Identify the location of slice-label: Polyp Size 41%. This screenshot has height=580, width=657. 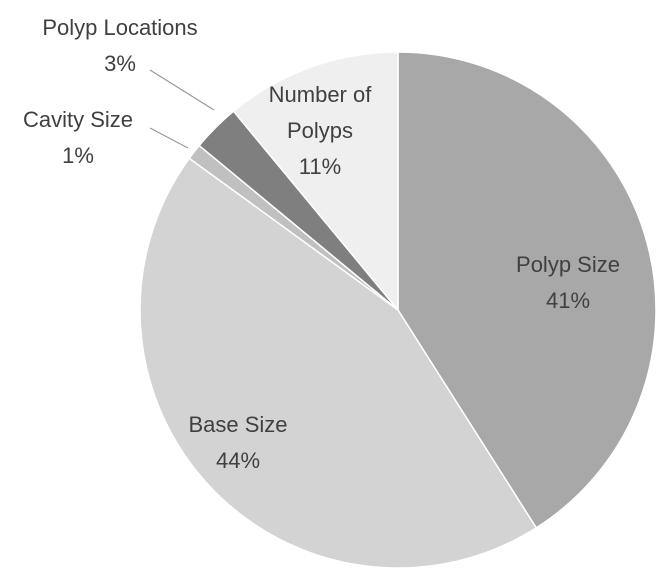
(568, 283).